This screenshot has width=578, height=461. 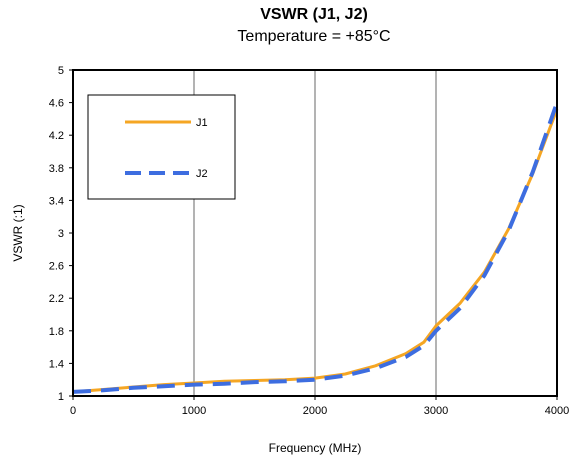 I want to click on x-tick-label: 1000, so click(x=194, y=411).